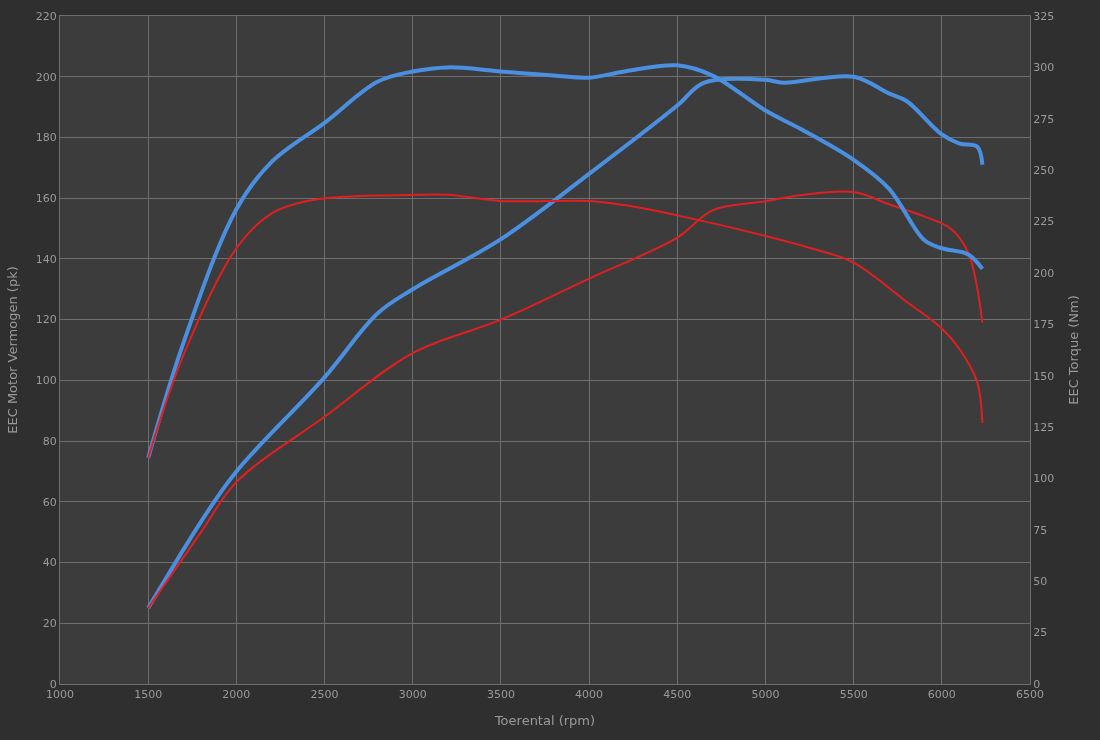 The image size is (1100, 740). Describe the element at coordinates (1037, 684) in the screenshot. I see `y2-tick-label: 0` at that location.